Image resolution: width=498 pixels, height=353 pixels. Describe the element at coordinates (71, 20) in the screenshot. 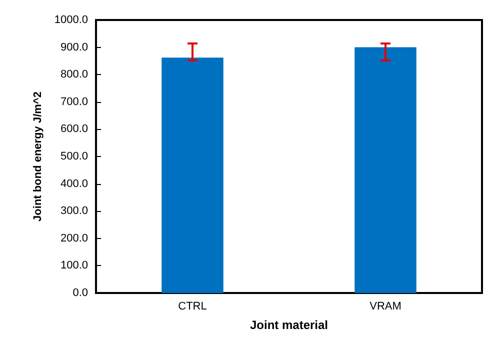

I see `y-tick-label: 1000.0` at that location.